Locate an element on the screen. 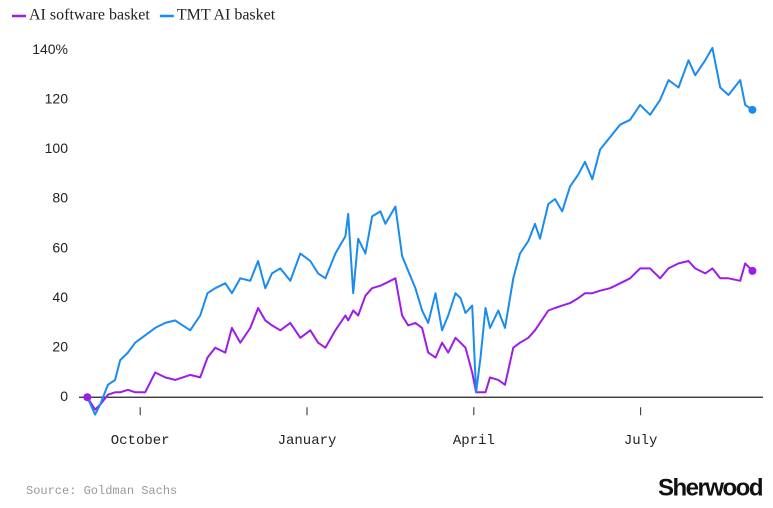  brand-logo: Sherwood is located at coordinates (710, 487).